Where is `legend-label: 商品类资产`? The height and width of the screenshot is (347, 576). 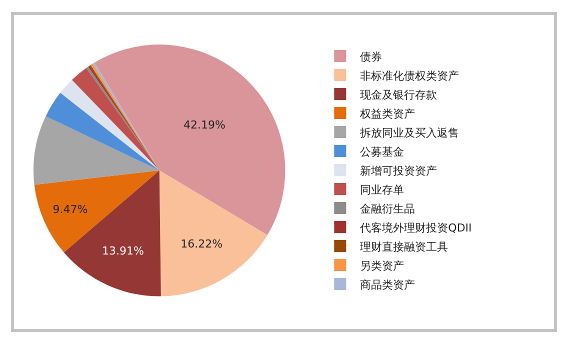
legend-label: 商品类资产 is located at coordinates (388, 285).